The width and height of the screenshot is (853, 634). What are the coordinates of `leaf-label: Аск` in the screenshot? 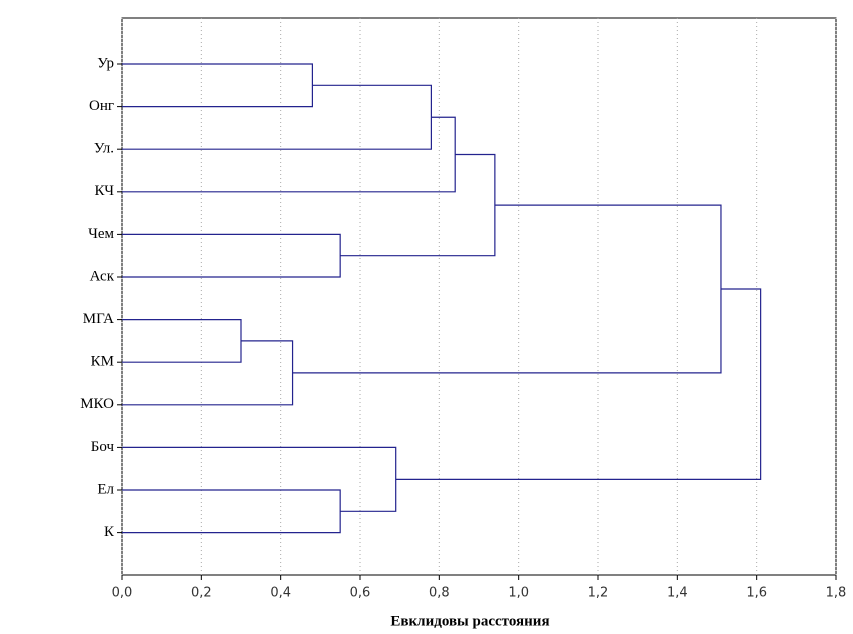 It's located at (102, 276).